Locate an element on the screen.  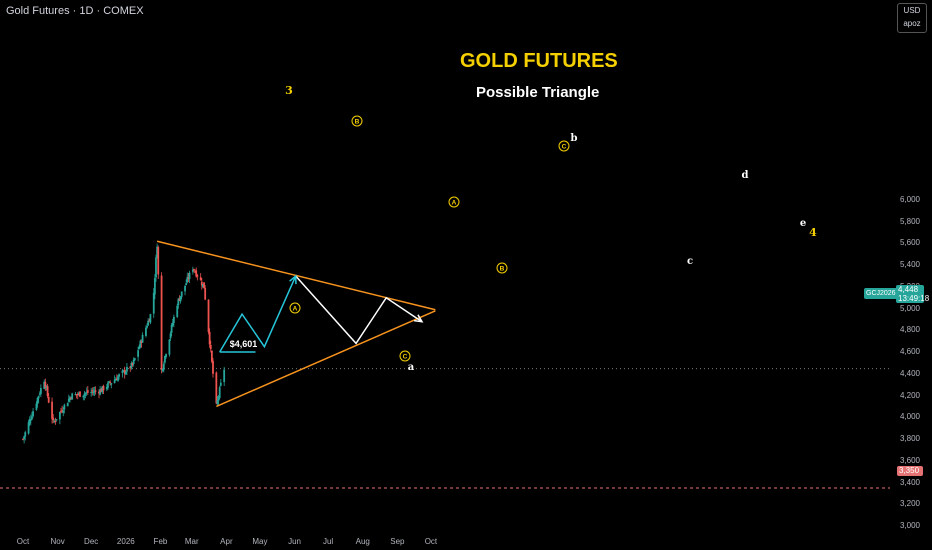
wave-circled-B-proj: B is located at coordinates (502, 269).